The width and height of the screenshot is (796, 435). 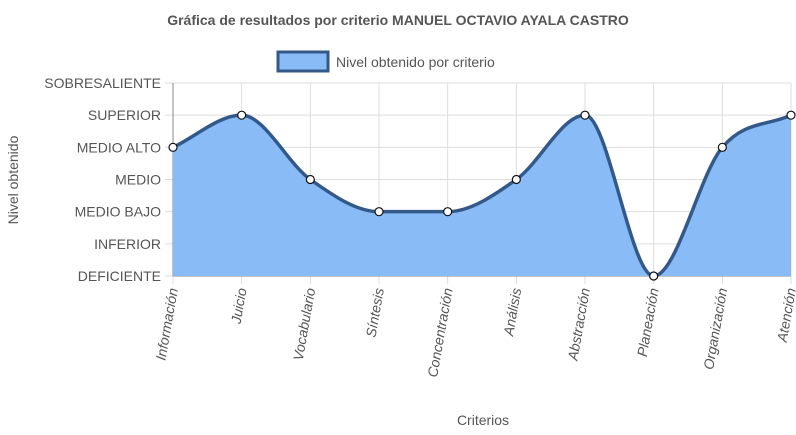 I want to click on x-tick-label: Planeación, so click(x=648, y=322).